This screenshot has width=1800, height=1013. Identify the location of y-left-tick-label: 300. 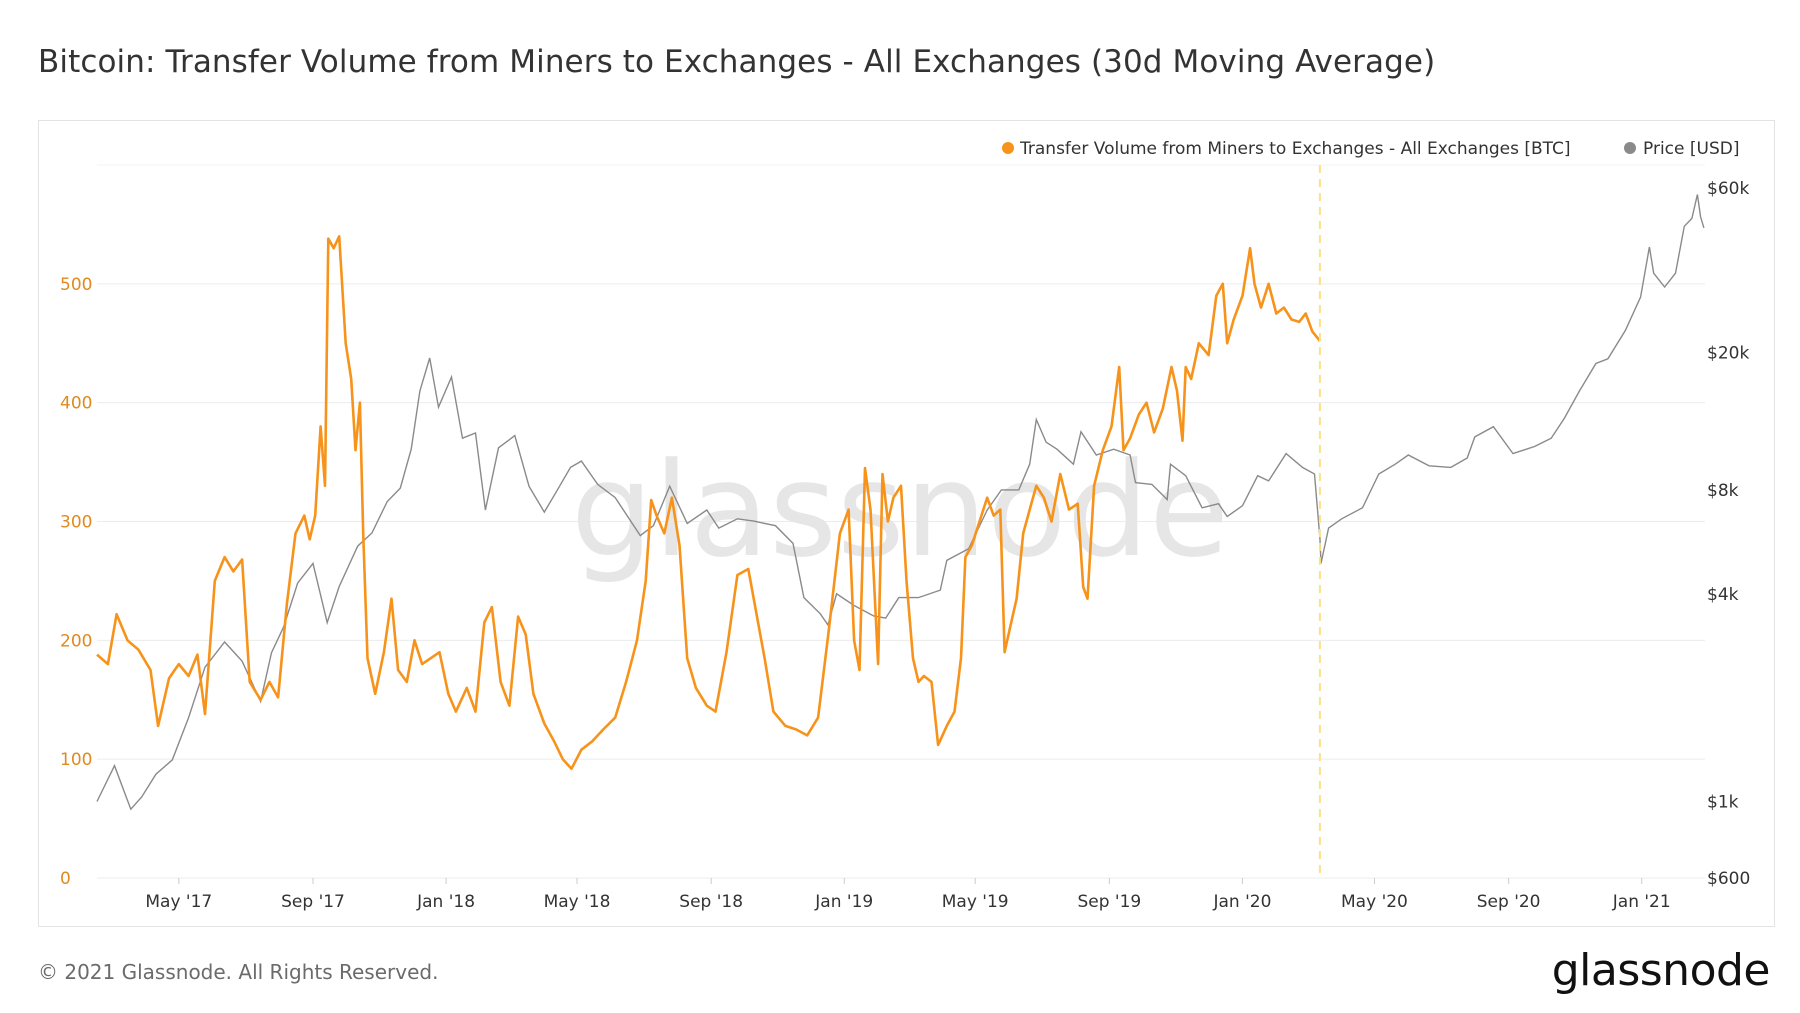
(76, 523).